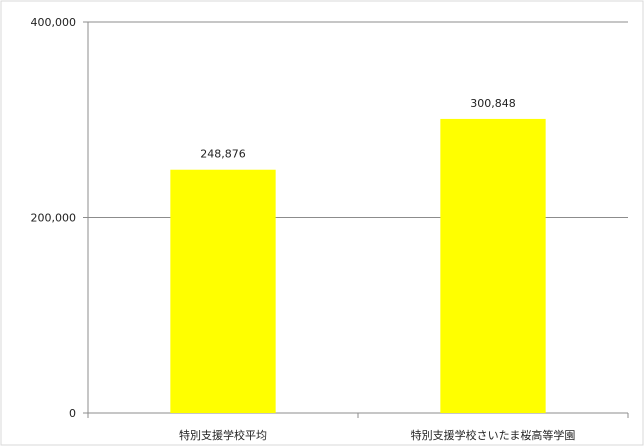 This screenshot has height=446, width=644. Describe the element at coordinates (493, 103) in the screenshot. I see `data-label: 300,848` at that location.